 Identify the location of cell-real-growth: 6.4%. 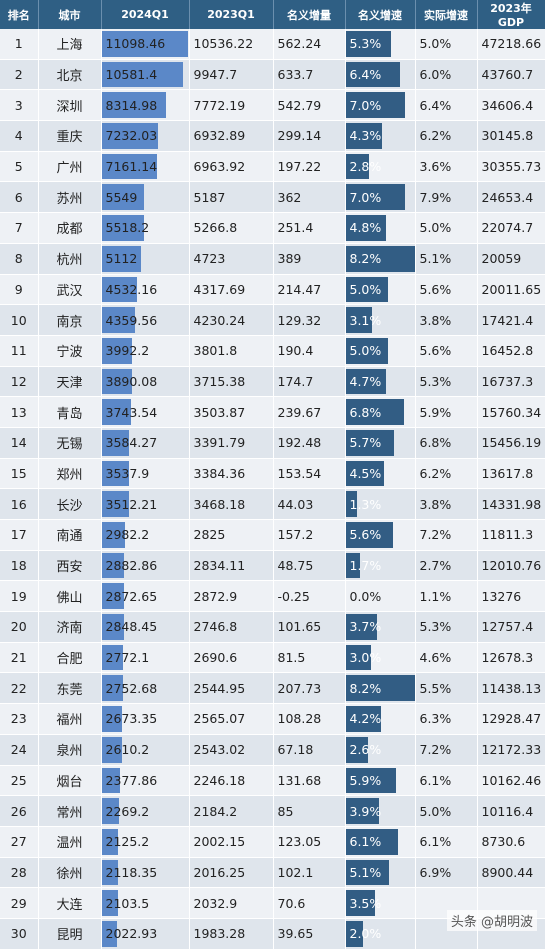
(446, 105).